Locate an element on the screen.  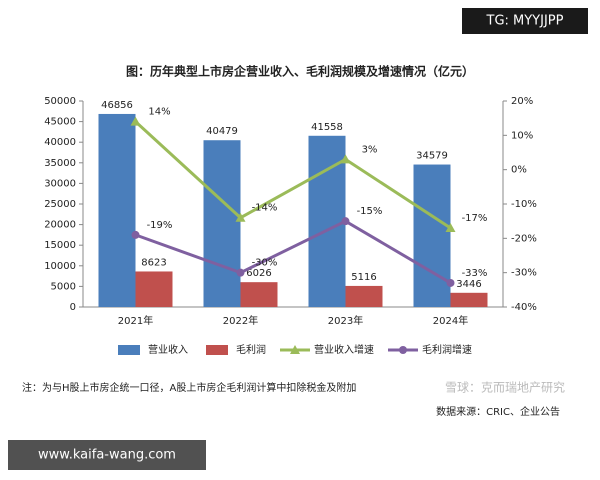
data-label: 6026 is located at coordinates (258, 273).